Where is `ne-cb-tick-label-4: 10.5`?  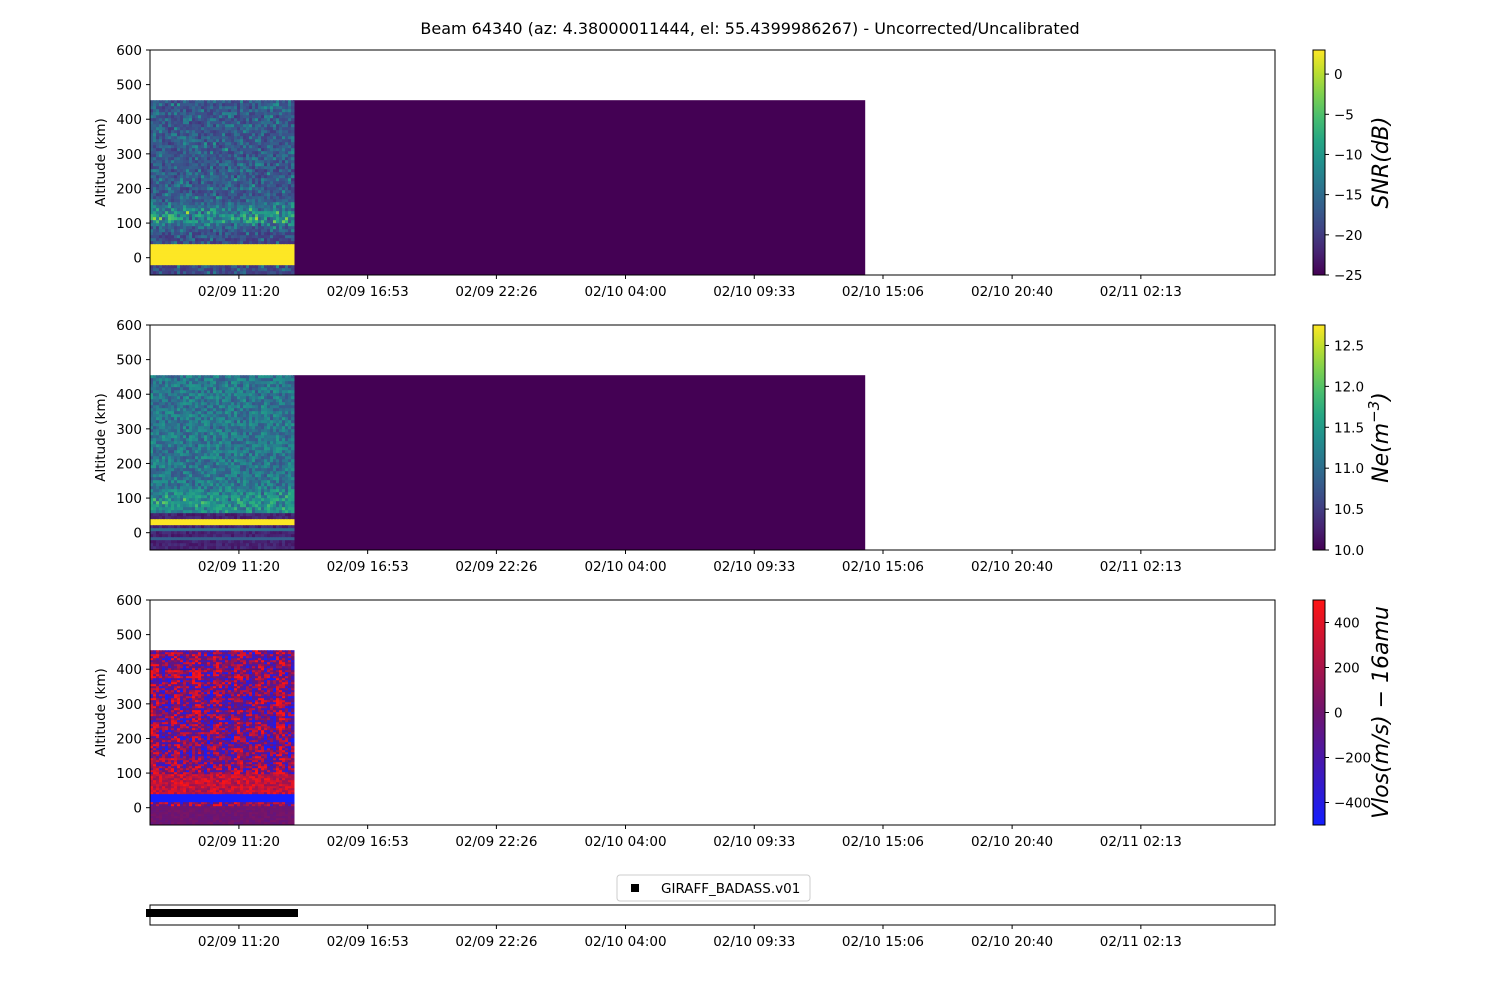 ne-cb-tick-label-4: 10.5 is located at coordinates (1349, 510).